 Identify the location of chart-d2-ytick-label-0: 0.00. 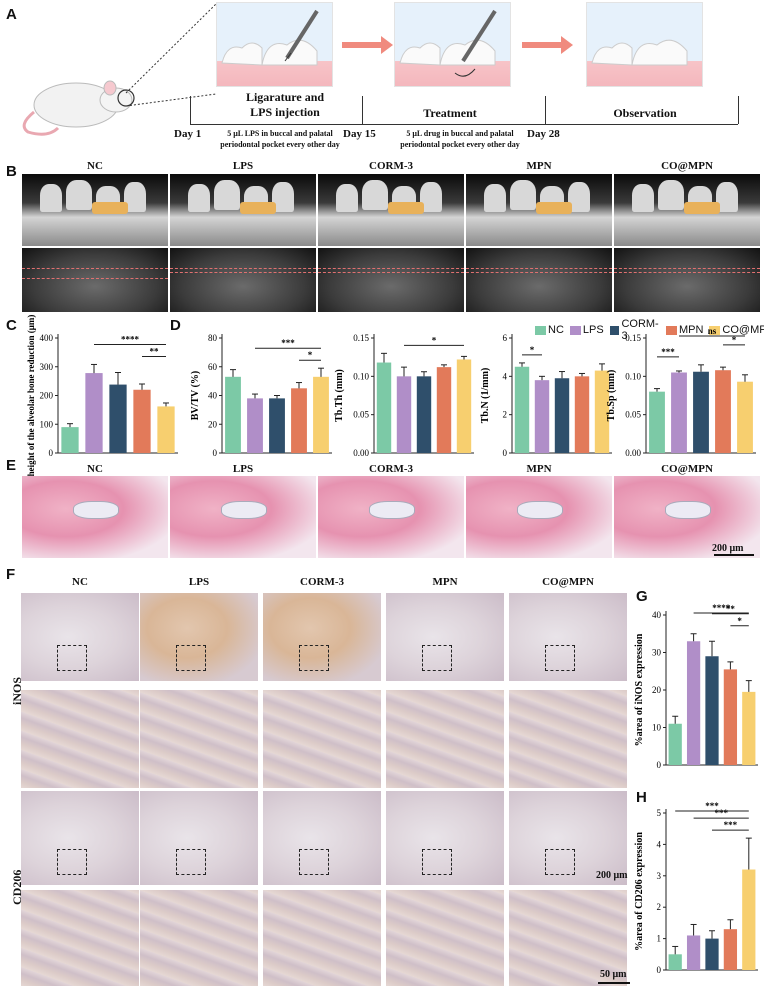
(361, 453).